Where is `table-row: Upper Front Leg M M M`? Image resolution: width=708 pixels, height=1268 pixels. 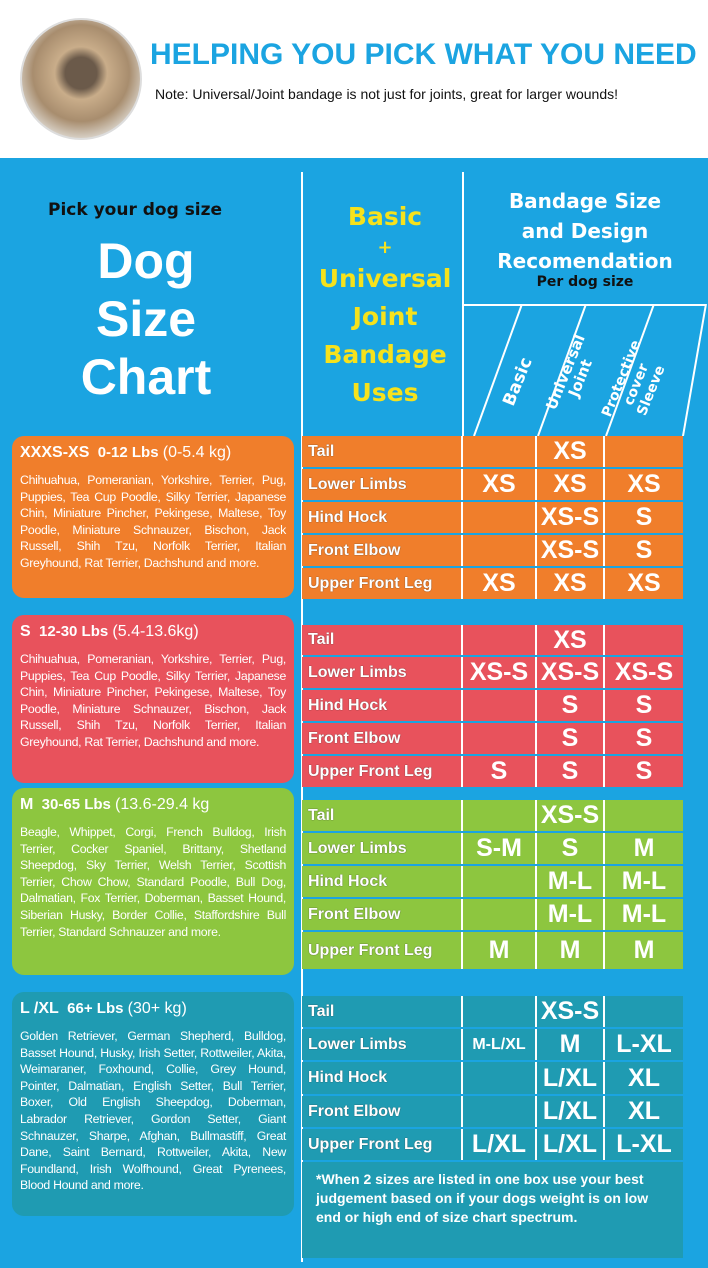 table-row: Upper Front Leg M M M is located at coordinates (492, 950).